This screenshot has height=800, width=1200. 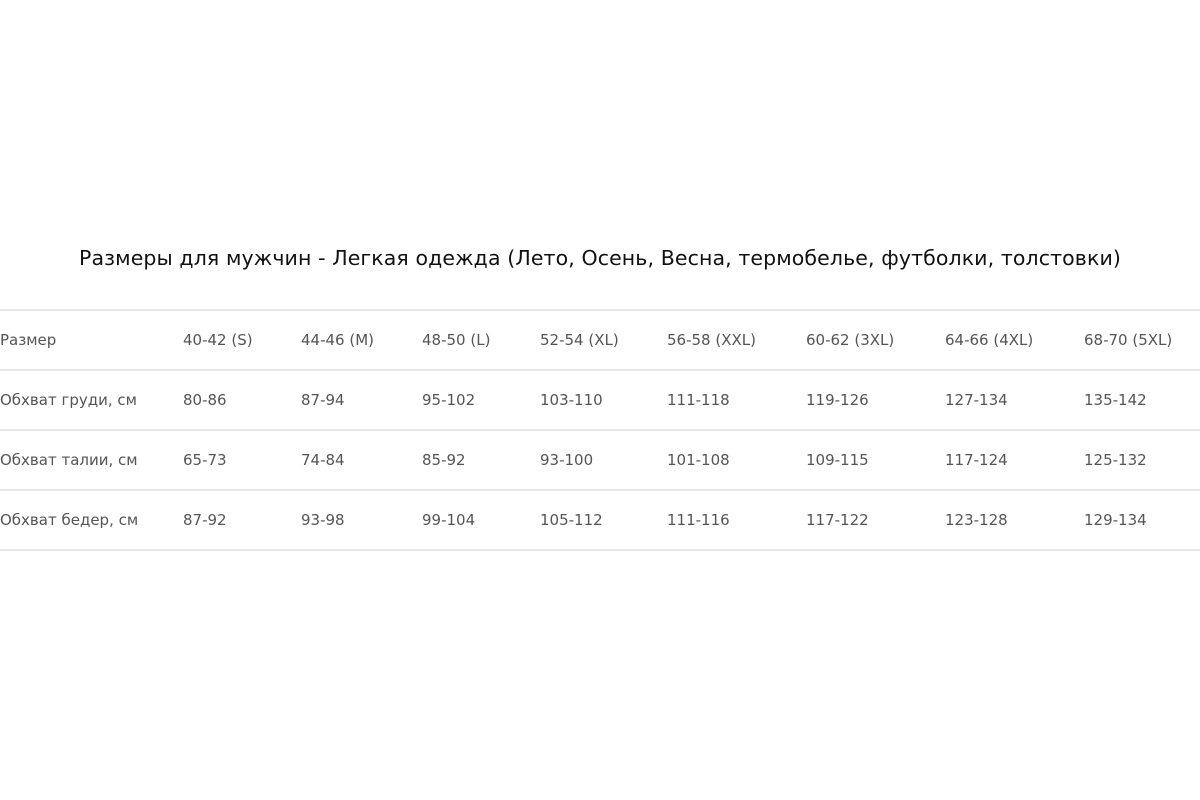 I want to click on table-cell: 74-84, so click(x=323, y=460).